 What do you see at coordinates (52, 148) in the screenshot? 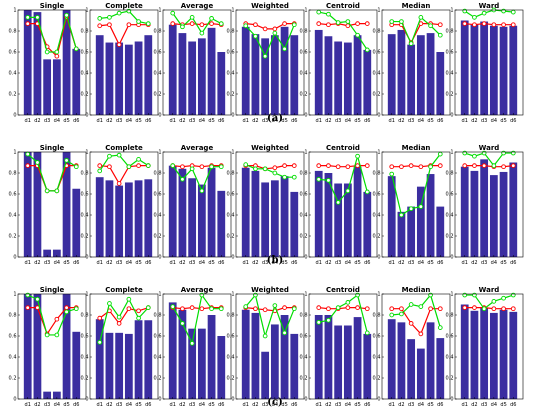
I see `subplot-title: Single` at bounding box center [52, 148].